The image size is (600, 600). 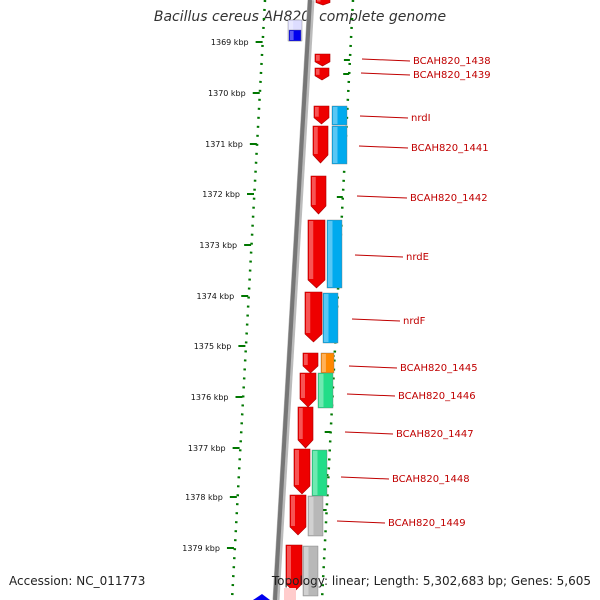 I want to click on ruler-tick-label: 1375 kbp, so click(x=213, y=346).